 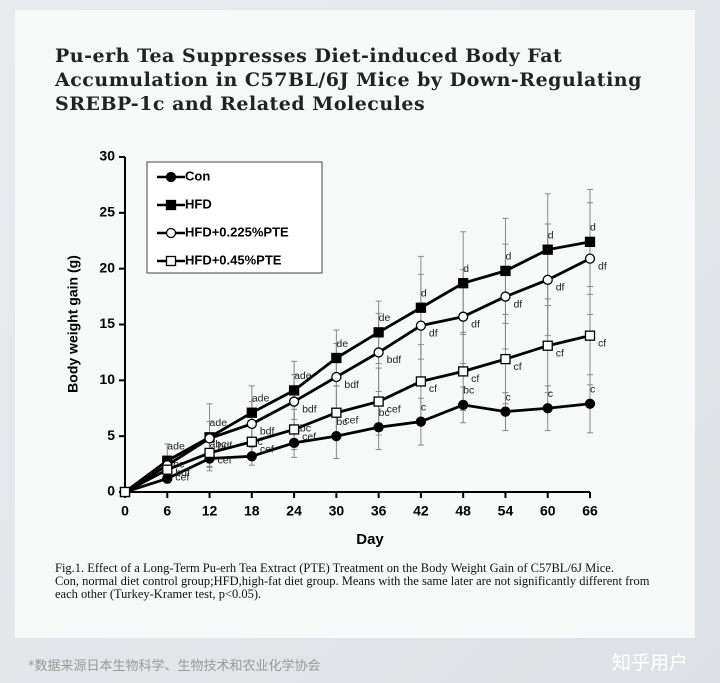 What do you see at coordinates (237, 231) in the screenshot?
I see `legend-label: HFD+0.225%PTE` at bounding box center [237, 231].